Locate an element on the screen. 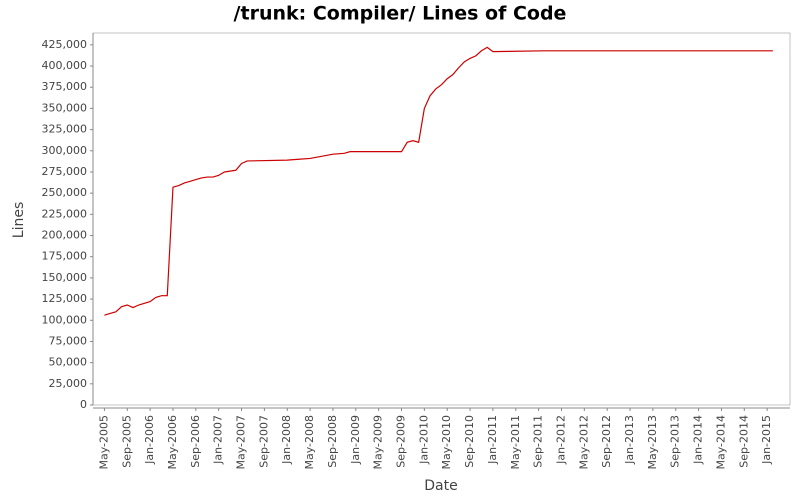 This screenshot has width=800, height=504. x-tick-label: Jan-2008 is located at coordinates (286, 440).